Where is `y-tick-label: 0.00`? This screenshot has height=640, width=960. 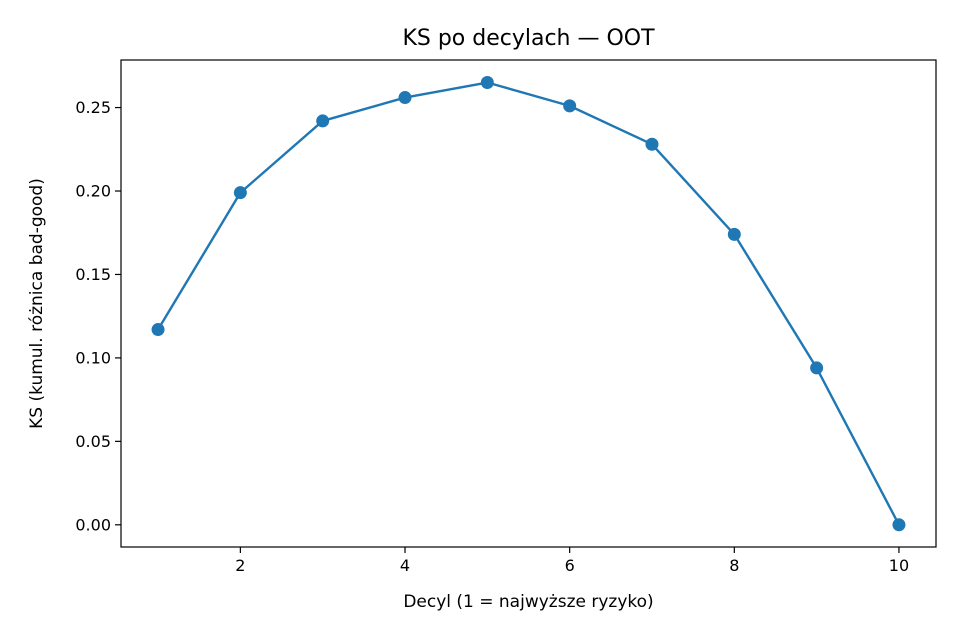 y-tick-label: 0.00 is located at coordinates (93, 524).